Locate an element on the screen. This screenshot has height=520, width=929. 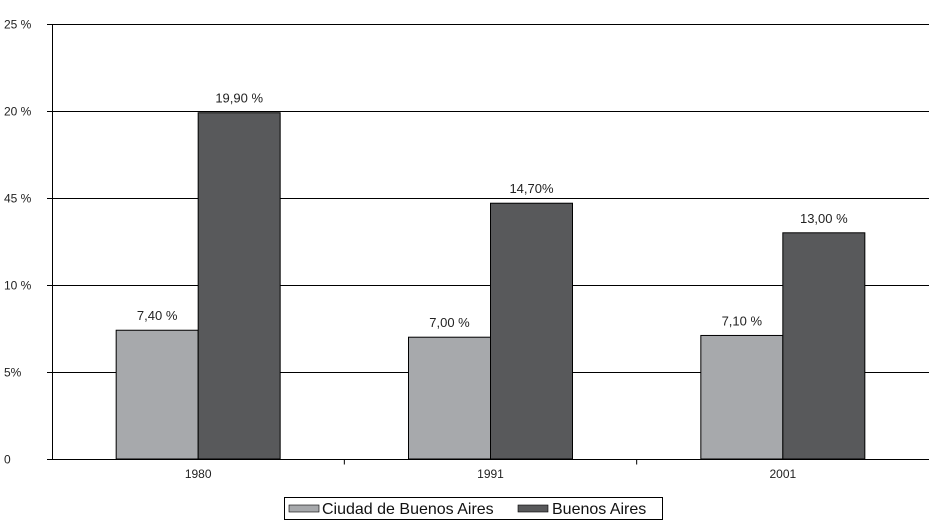
legend: Ciudad de Buenos Aires Buenos Aires is located at coordinates (473, 508).